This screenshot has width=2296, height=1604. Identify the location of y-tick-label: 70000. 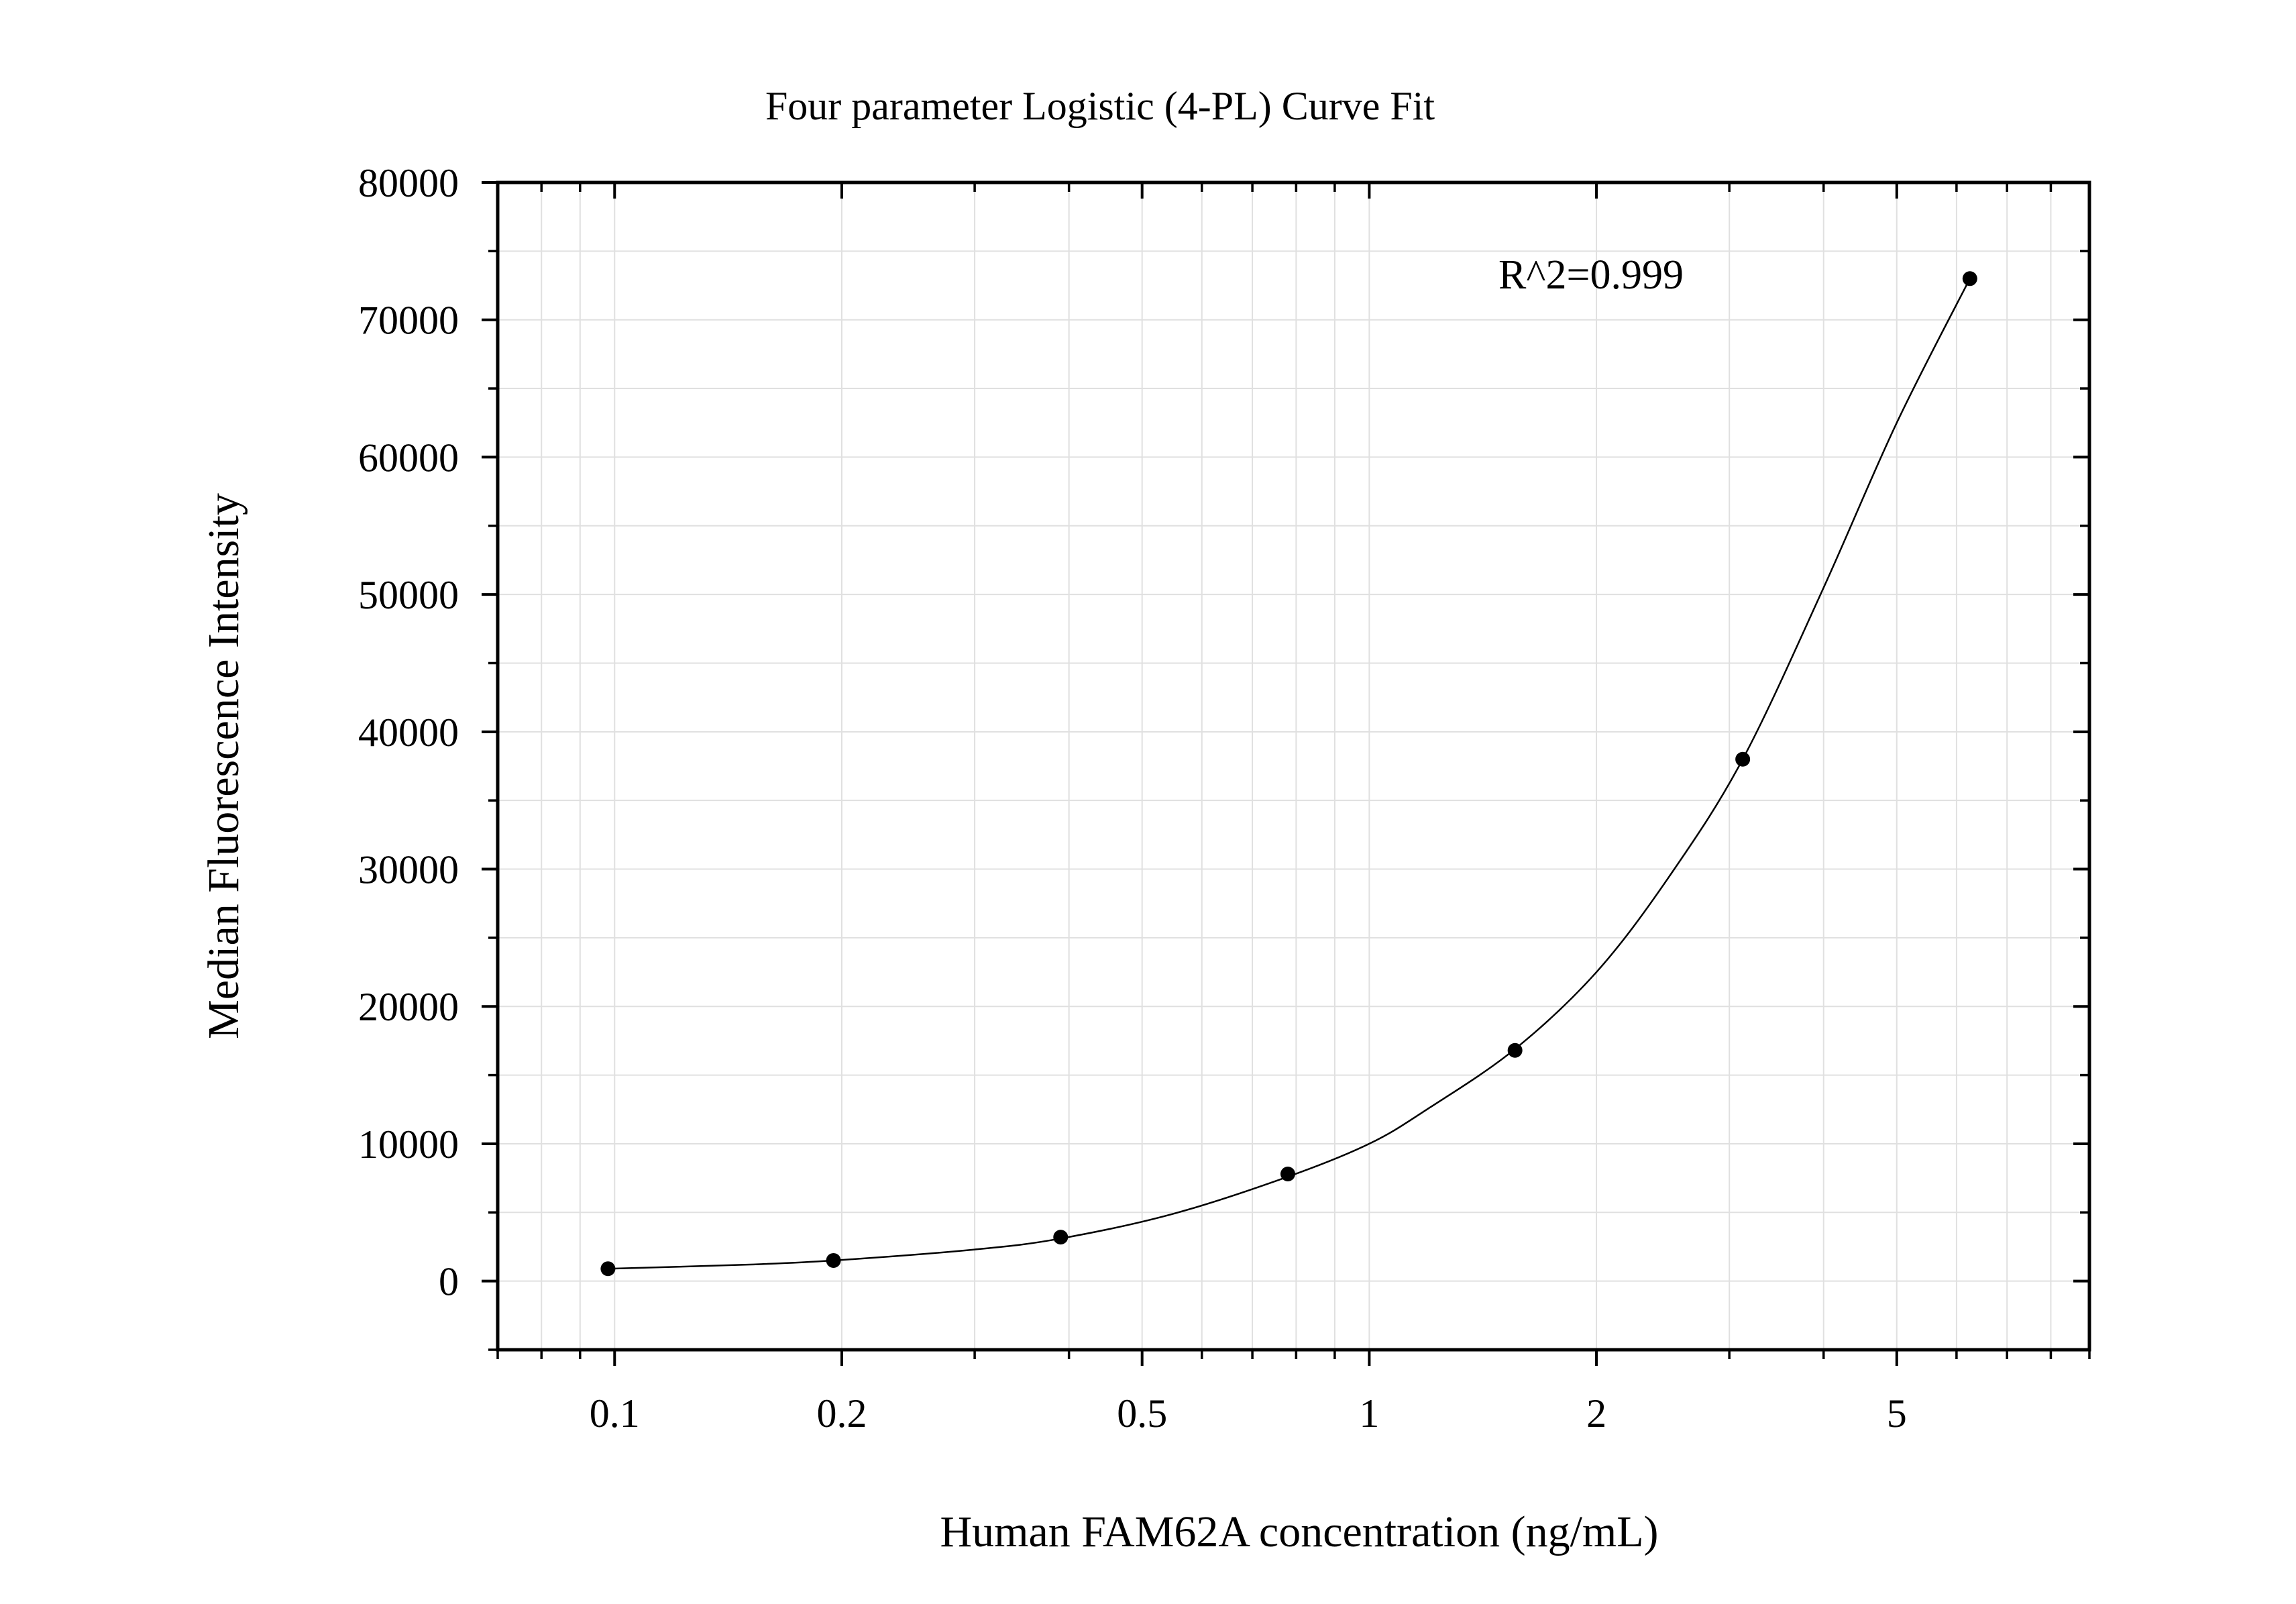
(408, 321).